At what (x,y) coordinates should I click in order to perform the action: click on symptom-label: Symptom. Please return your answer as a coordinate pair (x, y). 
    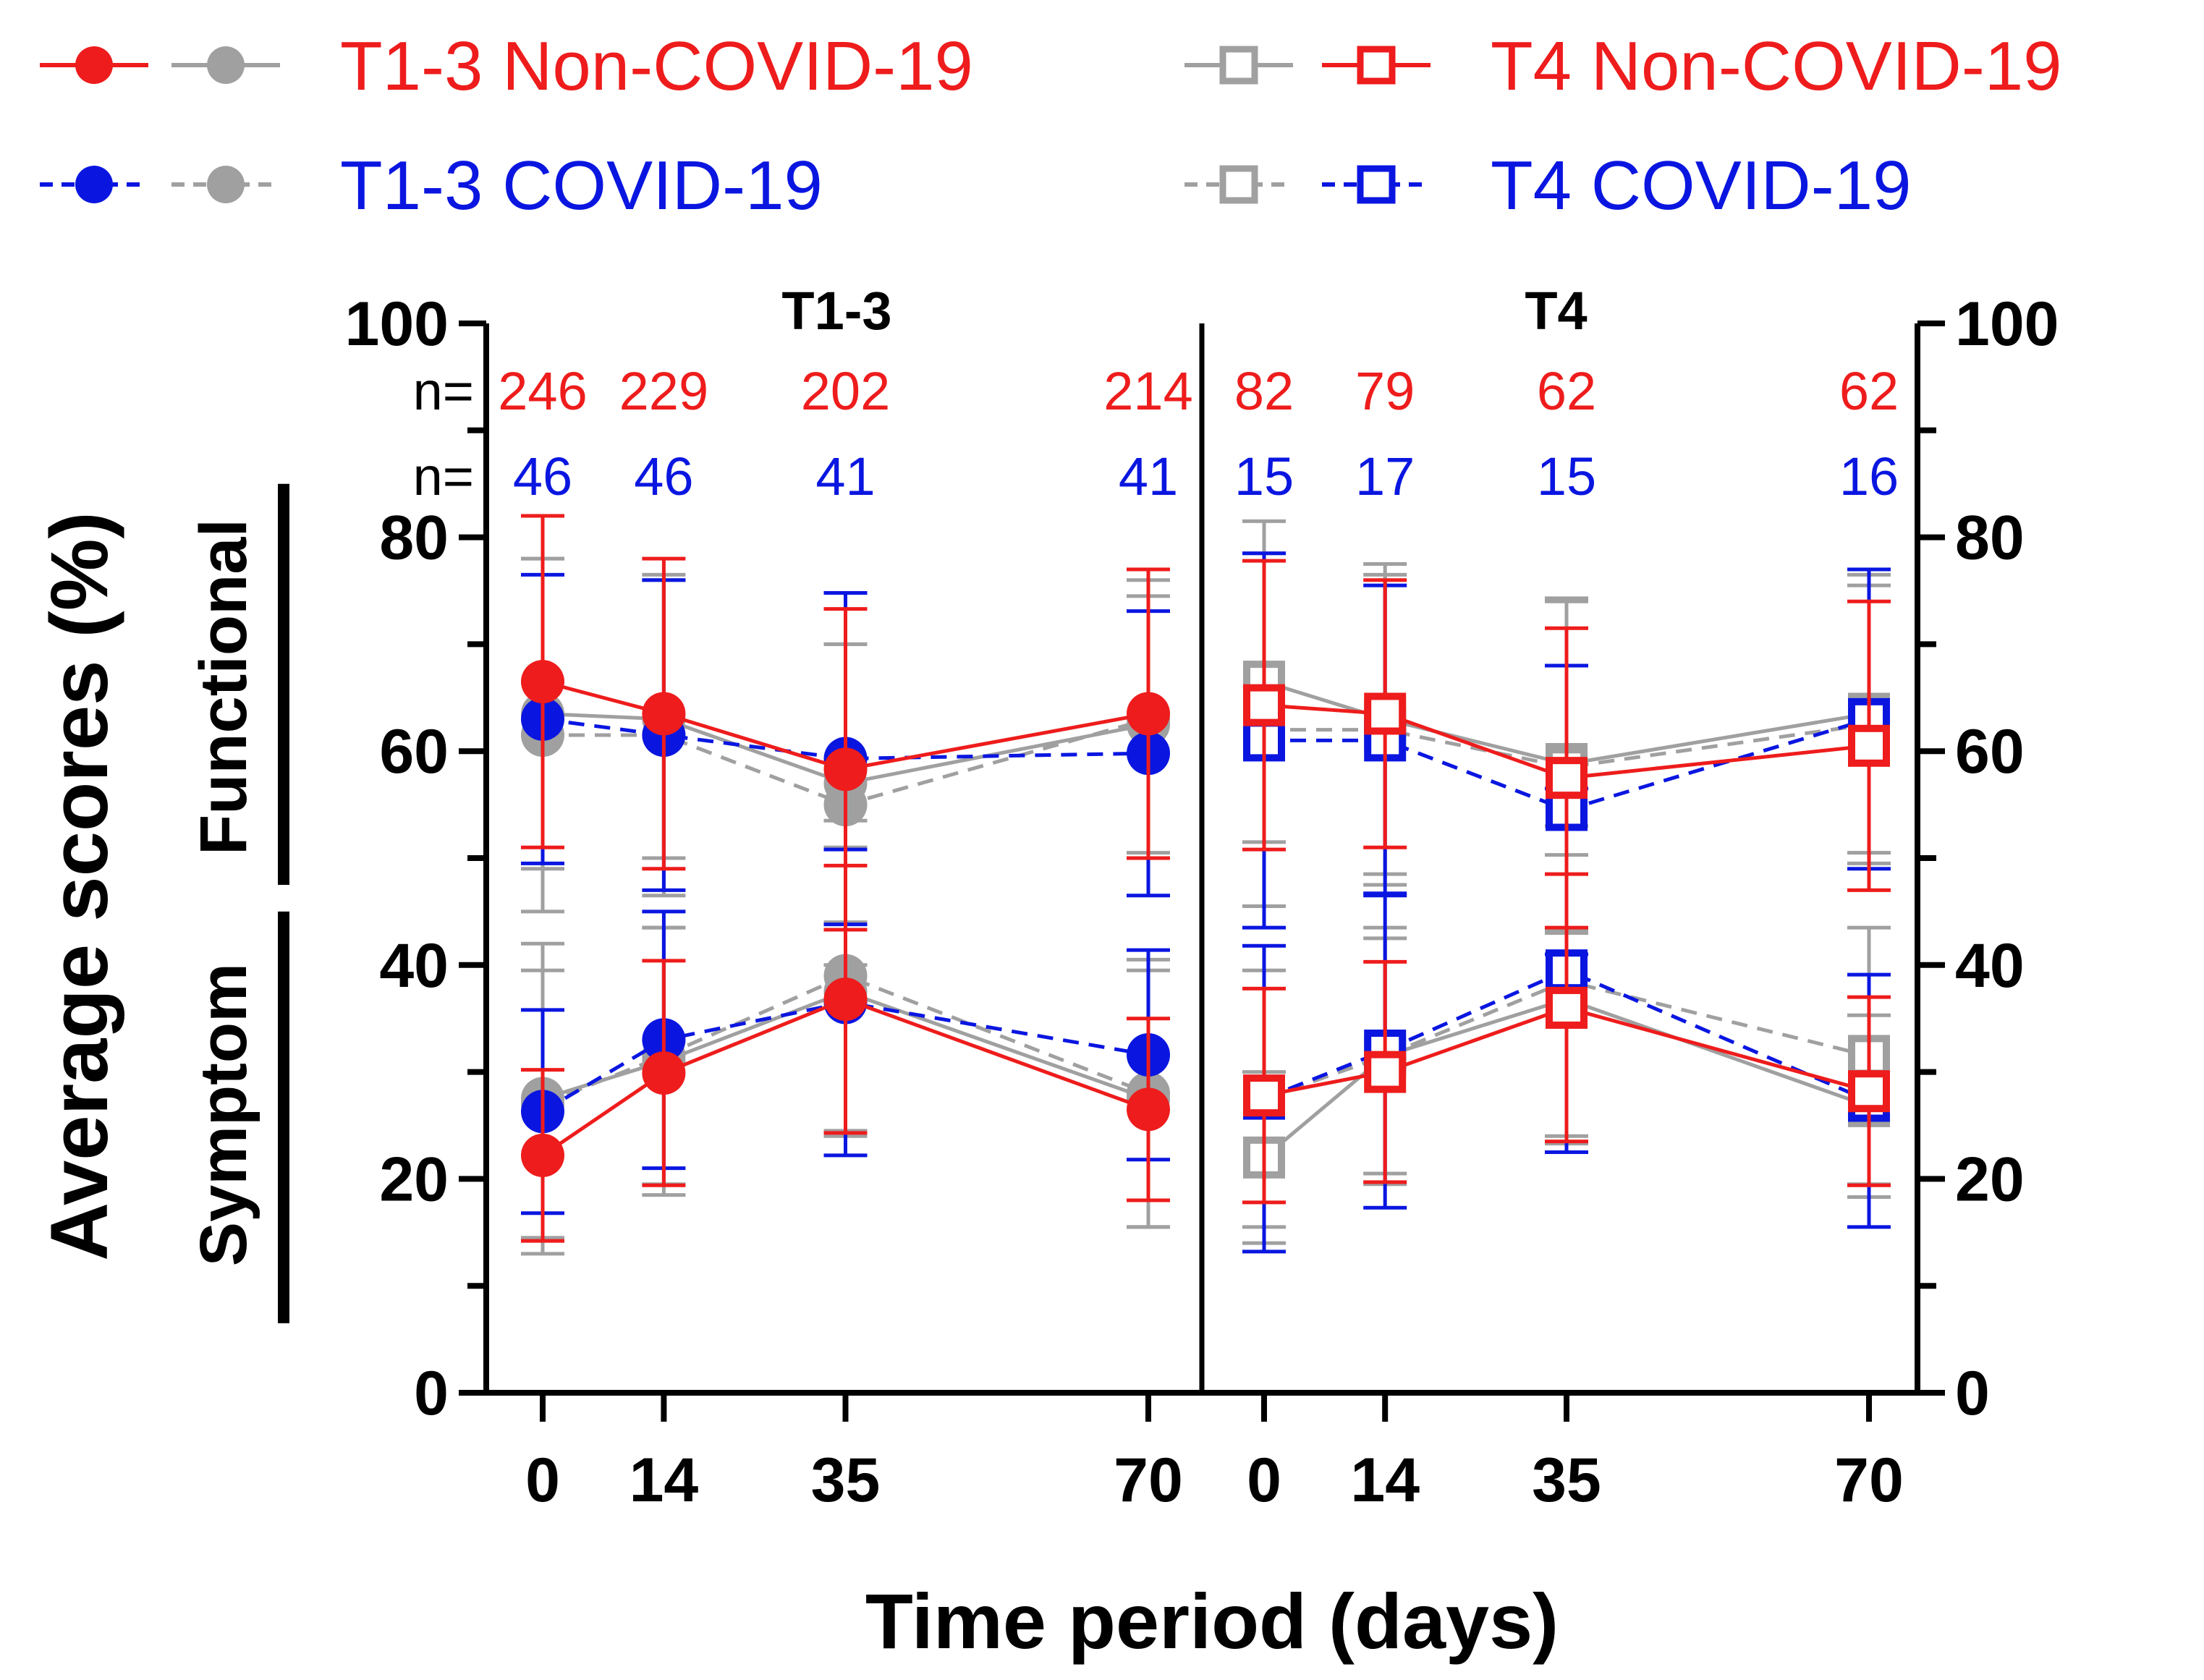
    Looking at the image, I should click on (223, 1114).